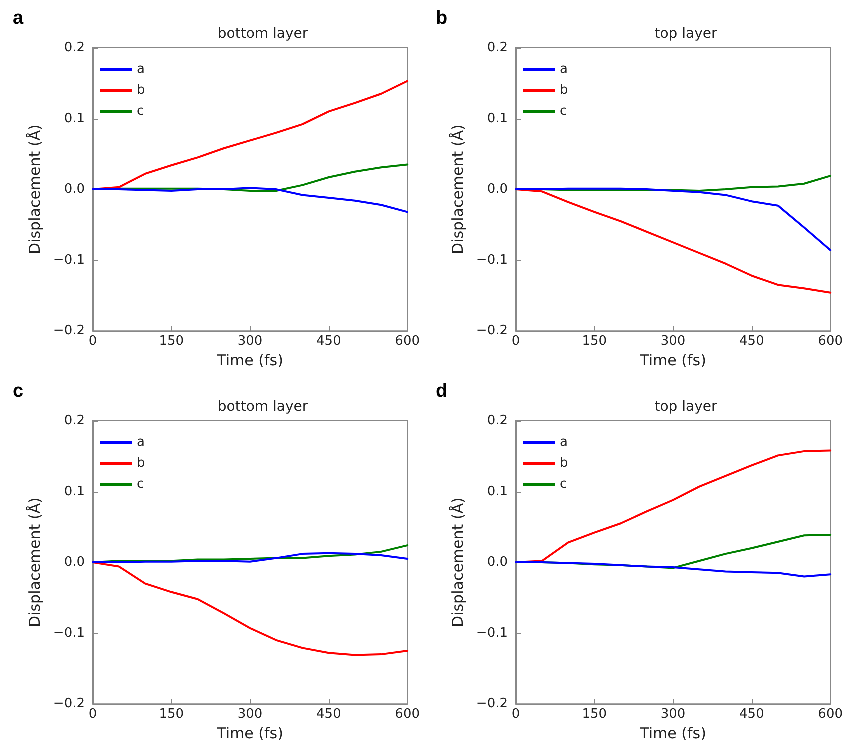 This screenshot has height=747, width=846. What do you see at coordinates (18, 18) in the screenshot?
I see `text: a` at bounding box center [18, 18].